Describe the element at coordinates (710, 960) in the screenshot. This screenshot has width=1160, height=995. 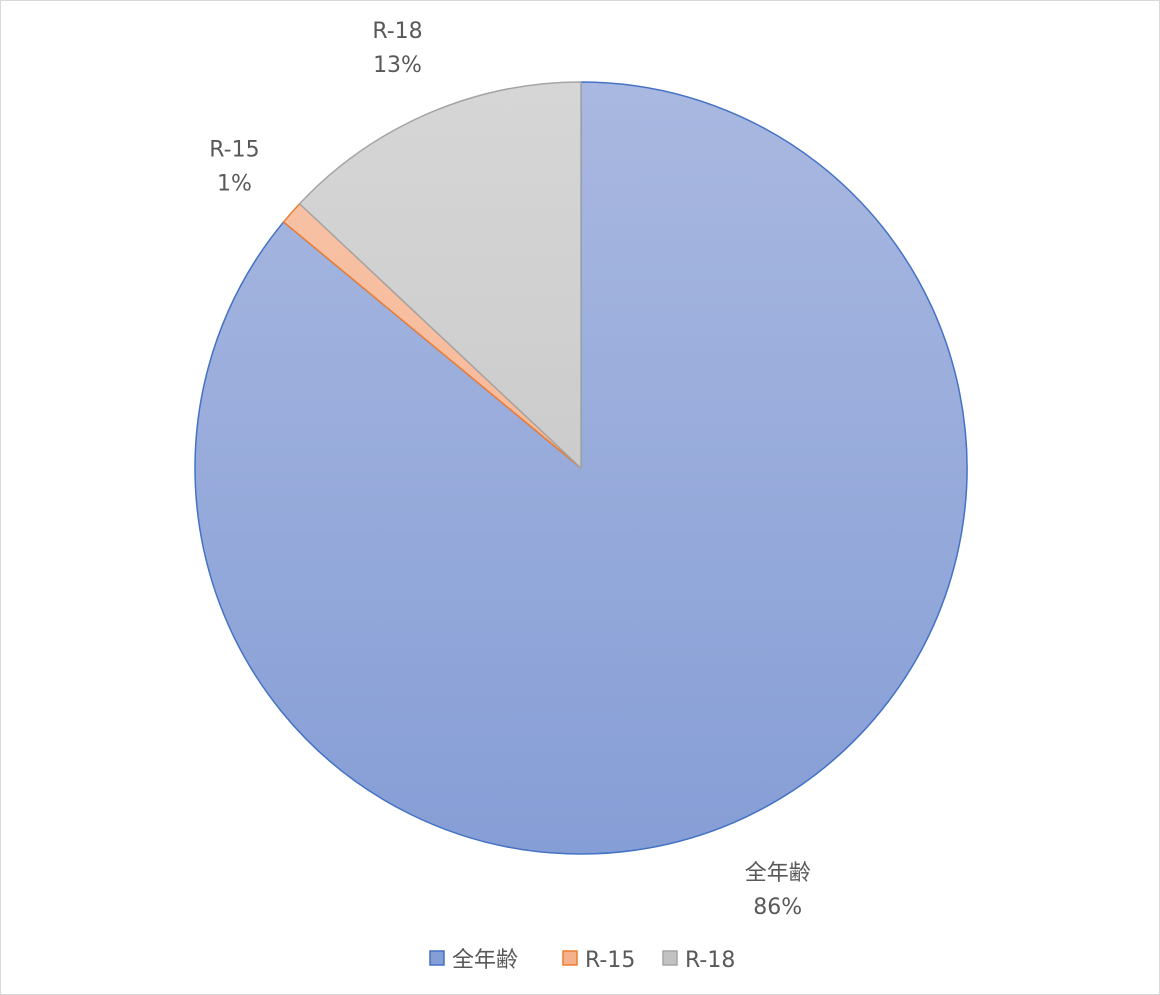
I see `legend-label: R-18` at that location.